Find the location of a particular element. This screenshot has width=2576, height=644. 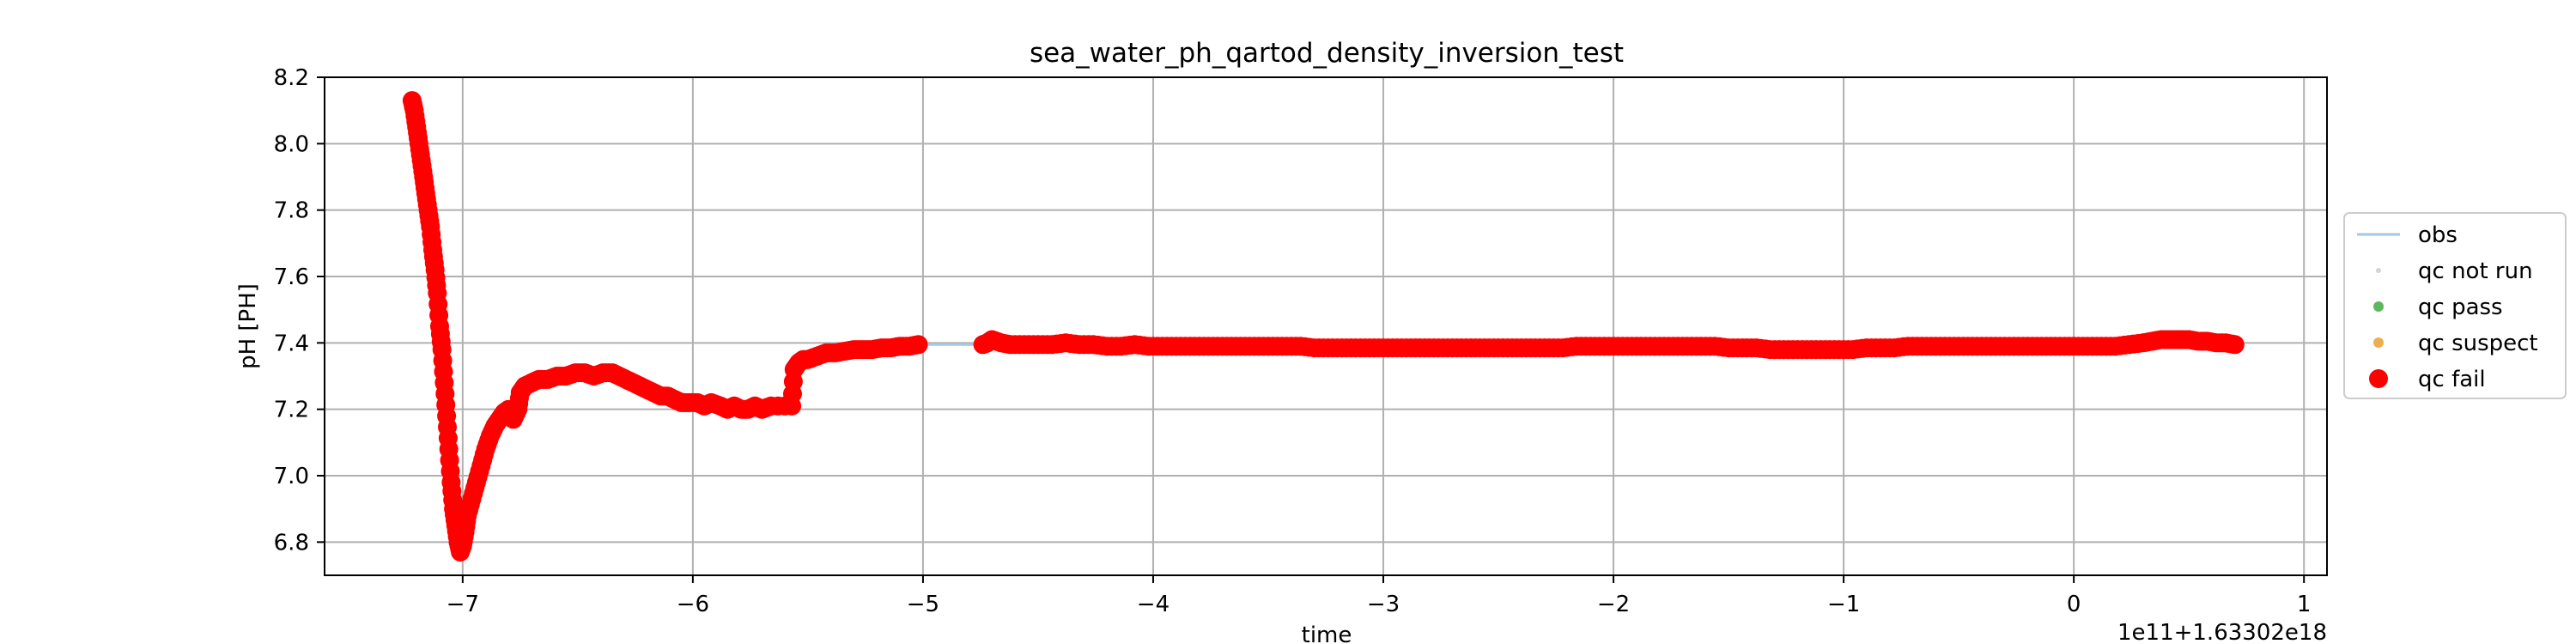

y-tick-label: 7.4 is located at coordinates (291, 344).